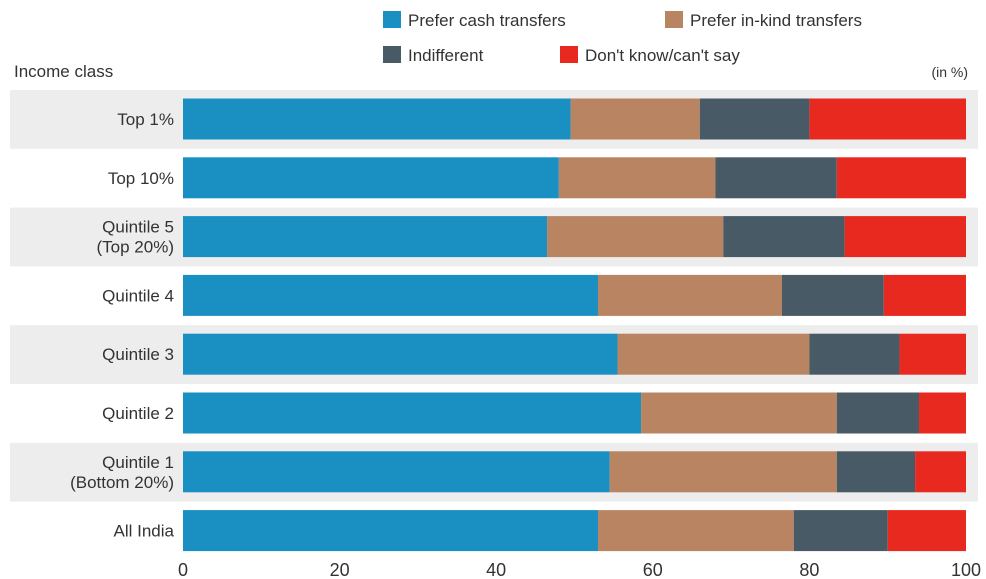 The image size is (986, 579). What do you see at coordinates (138, 413) in the screenshot?
I see `category-label: Quintile 2` at bounding box center [138, 413].